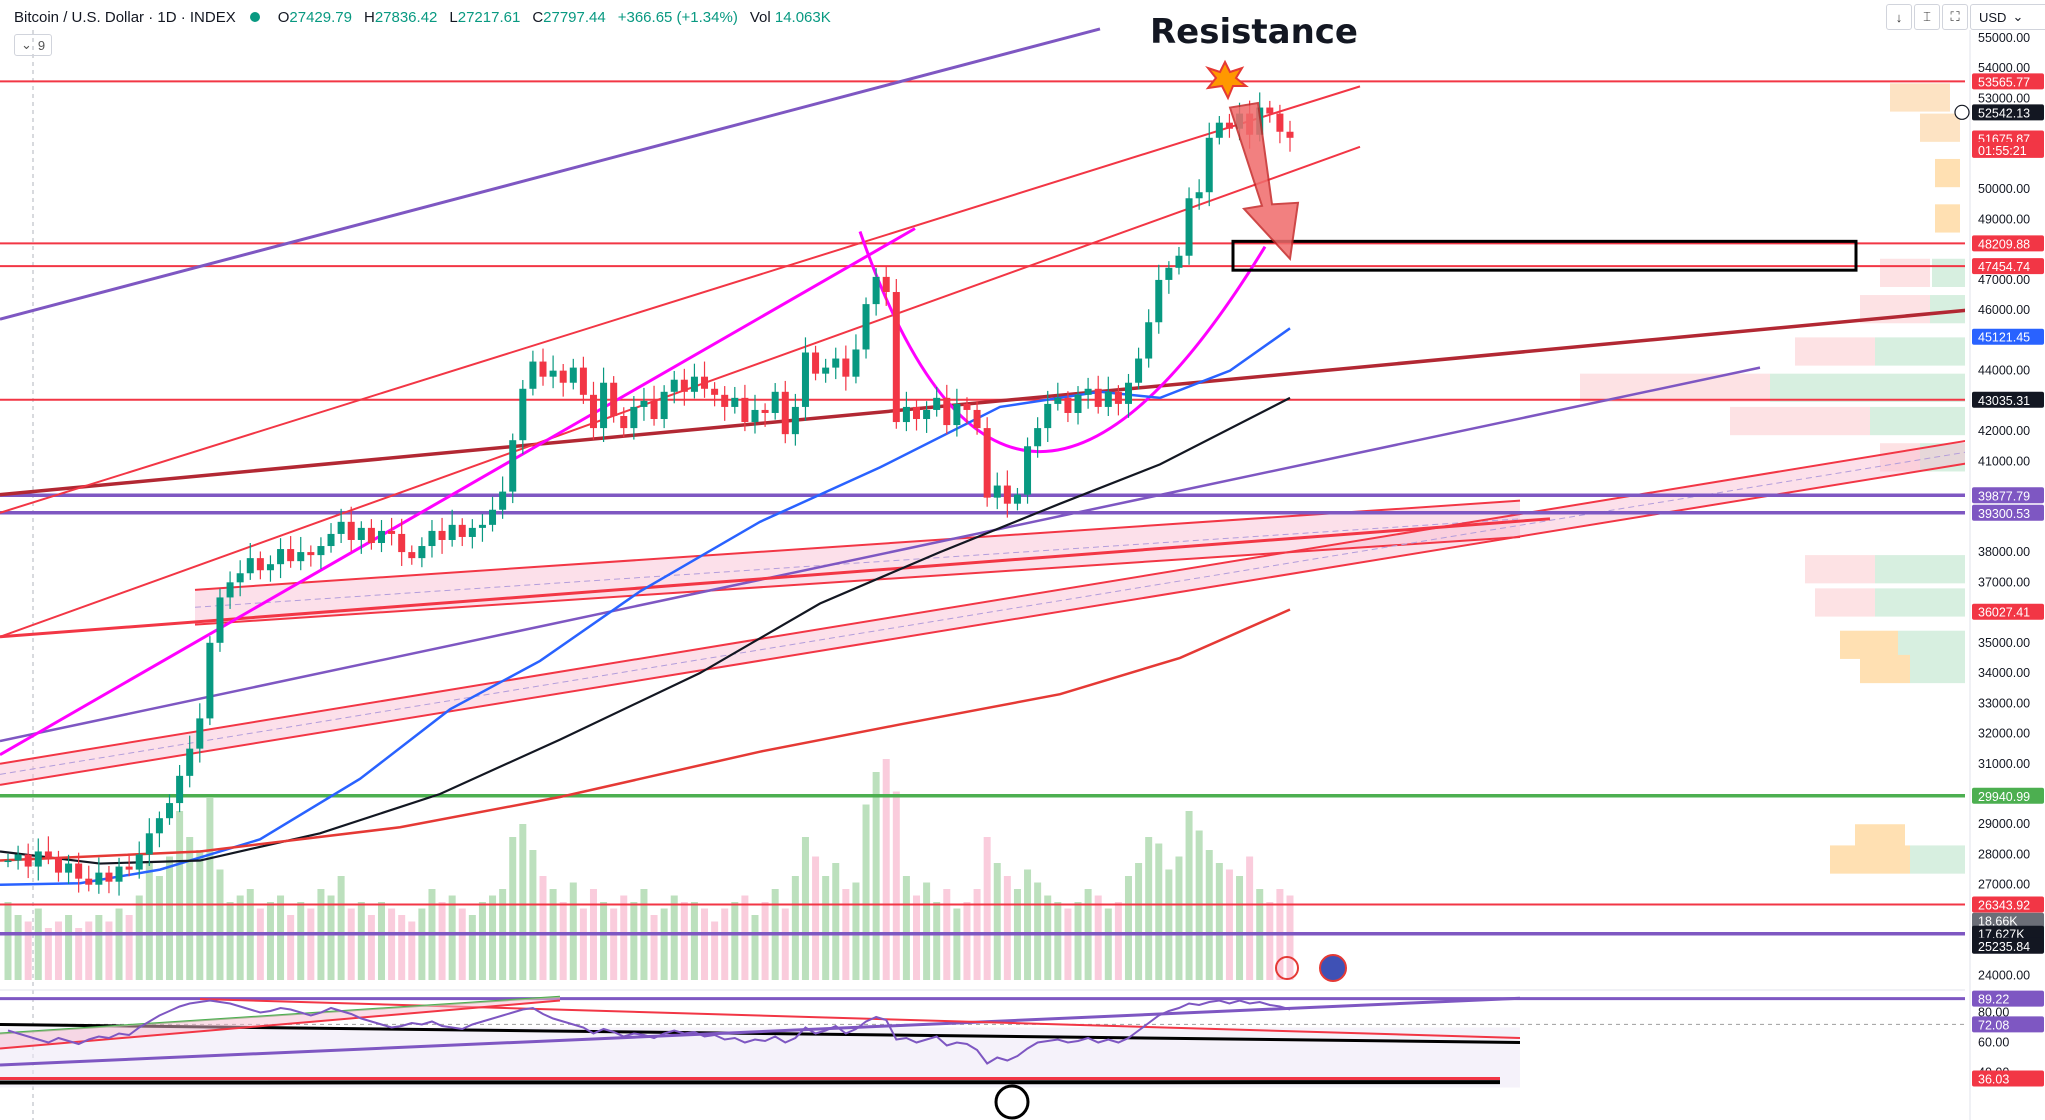  Describe the element at coordinates (125, 17) in the screenshot. I see `symbol-title: Bitcoin / U.S. Dollar · 1D · INDEX` at that location.